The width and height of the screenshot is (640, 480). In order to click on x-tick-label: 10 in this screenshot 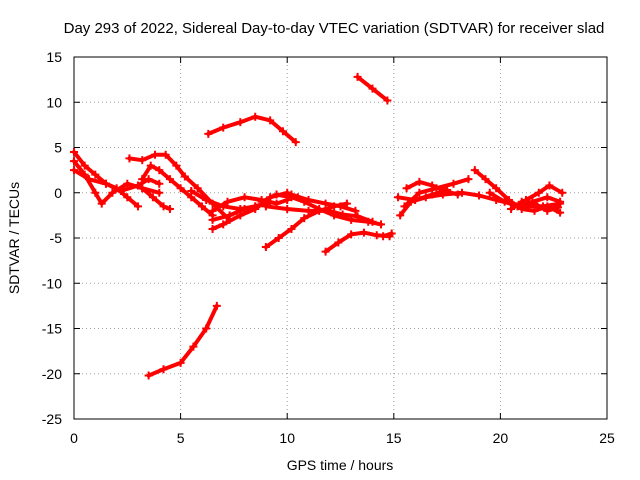, I will do `click(287, 438)`.